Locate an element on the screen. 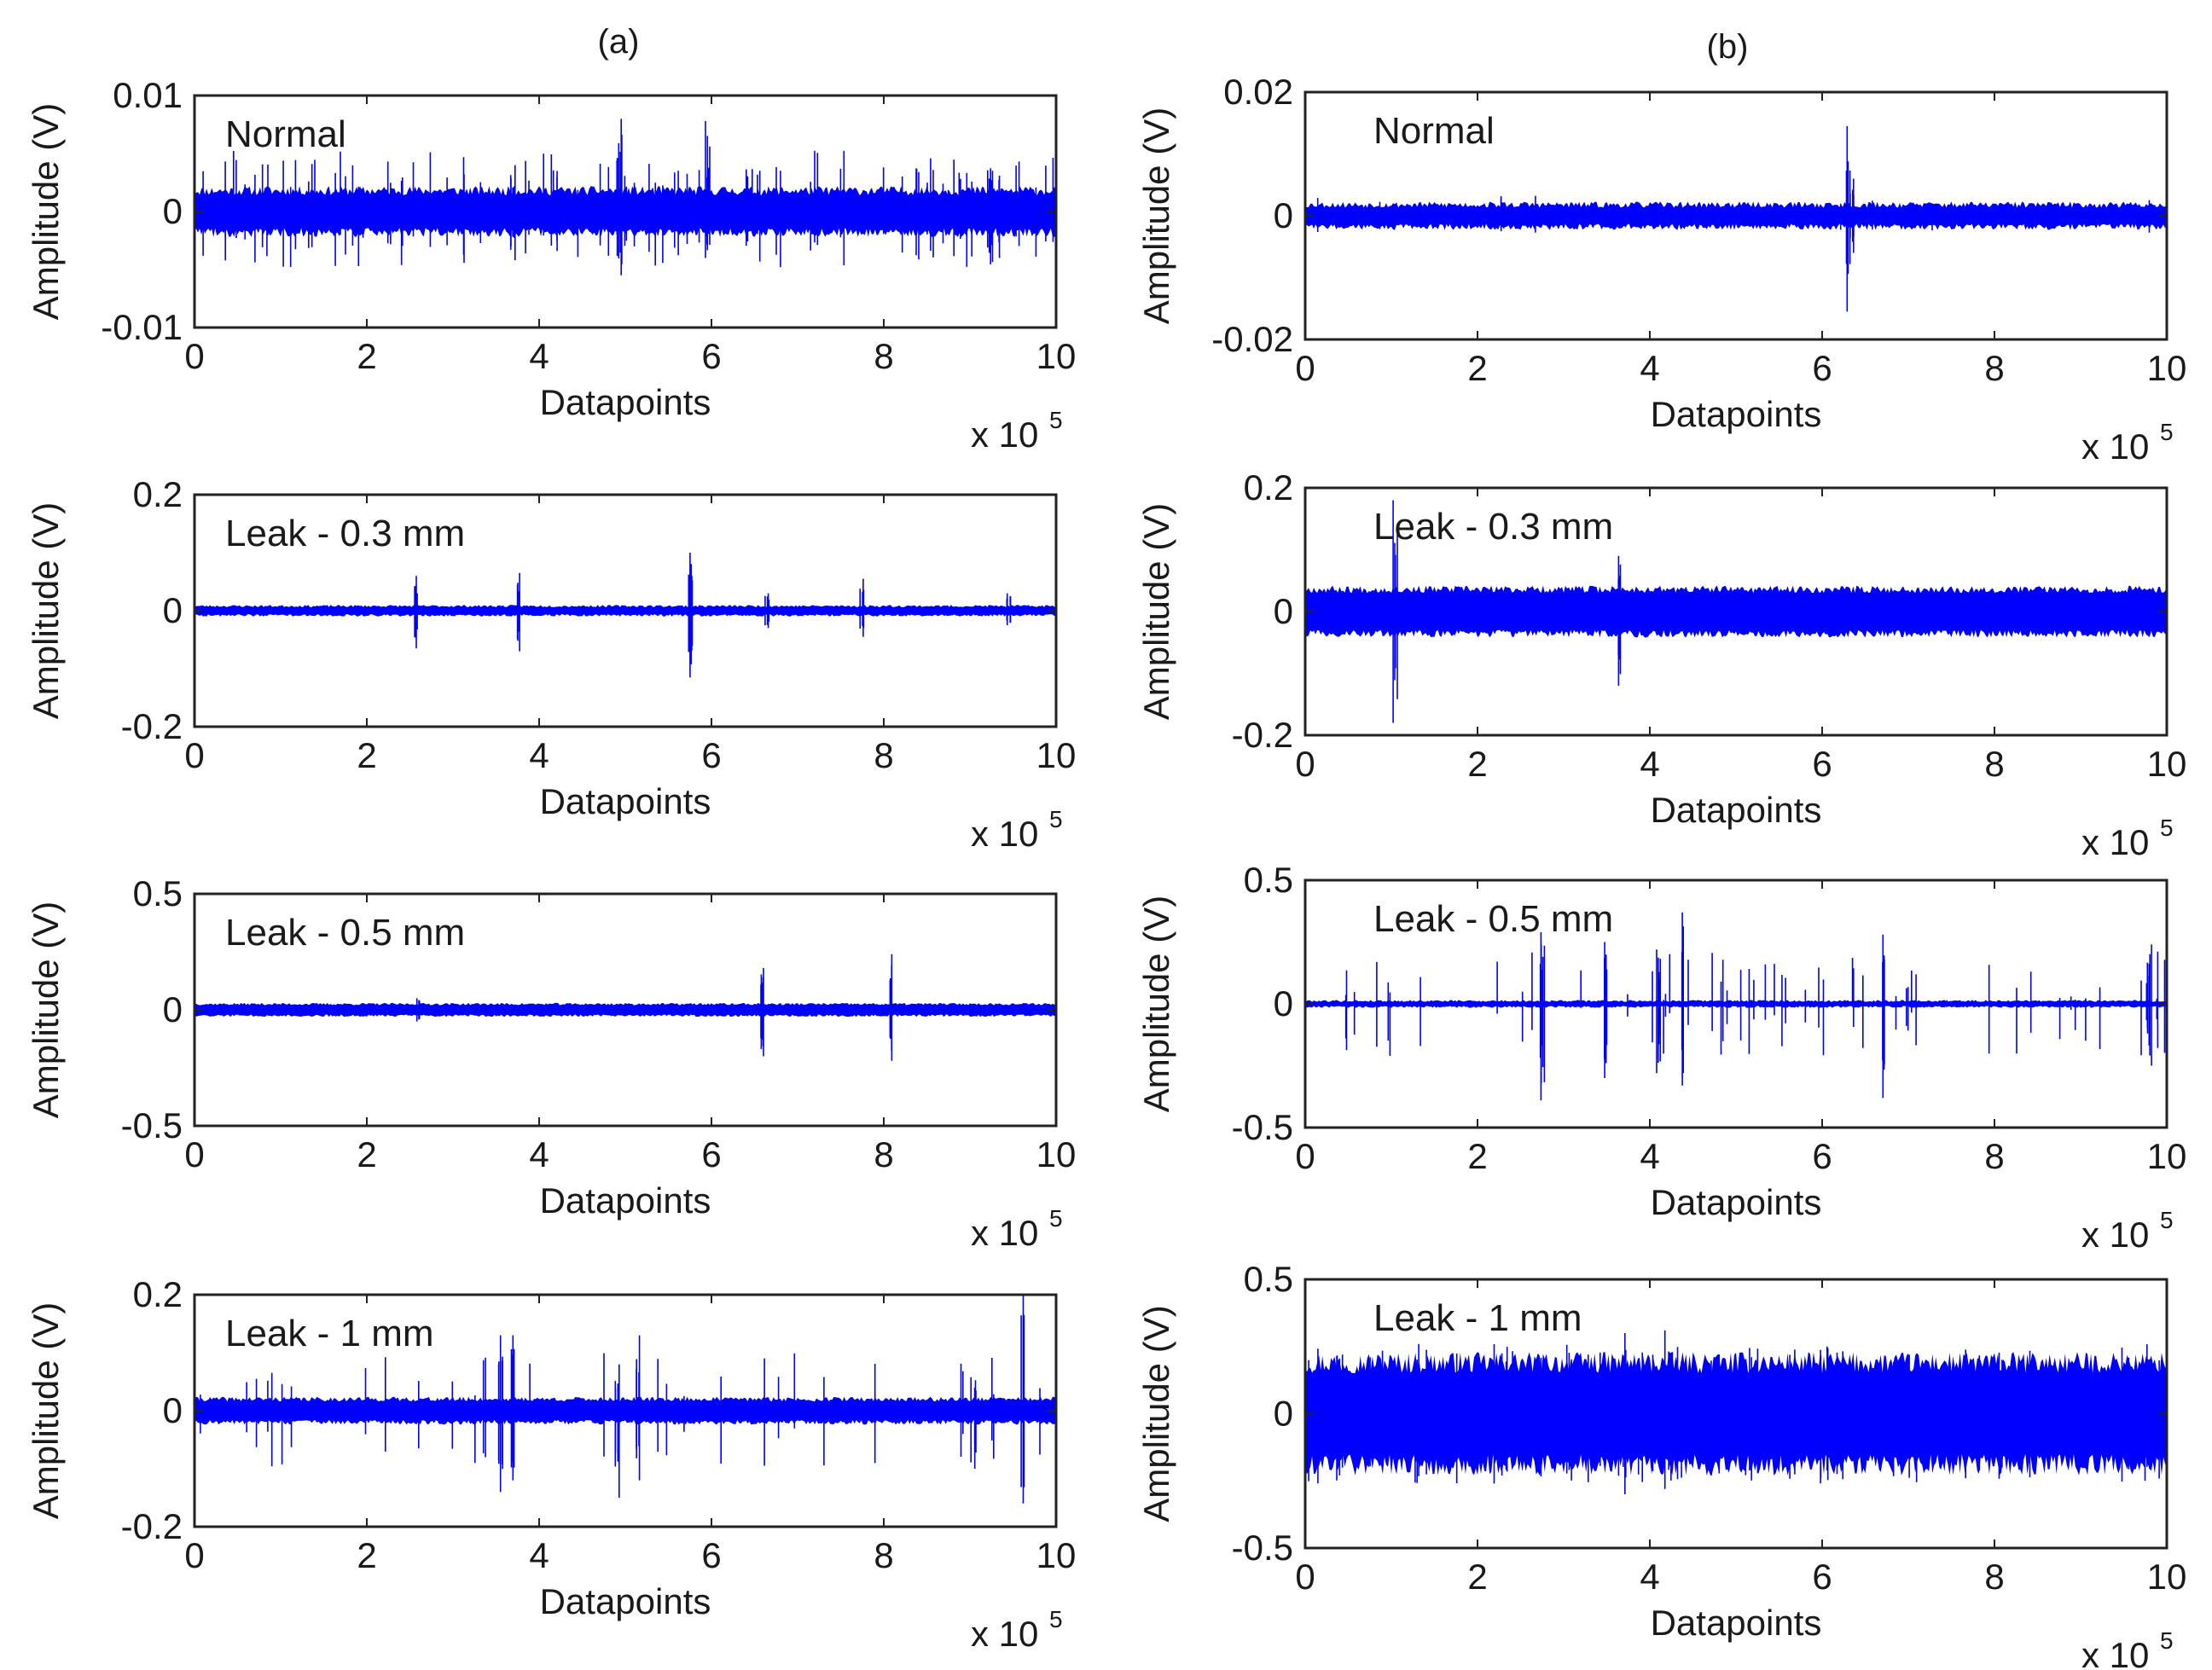 The height and width of the screenshot is (1670, 2212). annotation-b1: Normal is located at coordinates (1434, 131).